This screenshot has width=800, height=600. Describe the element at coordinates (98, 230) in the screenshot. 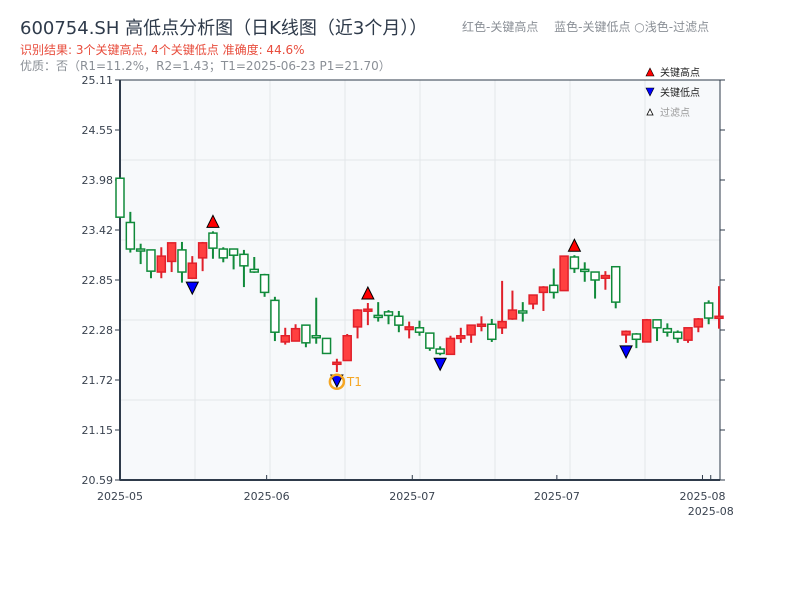

I see `y-tick-label: 23.42` at that location.